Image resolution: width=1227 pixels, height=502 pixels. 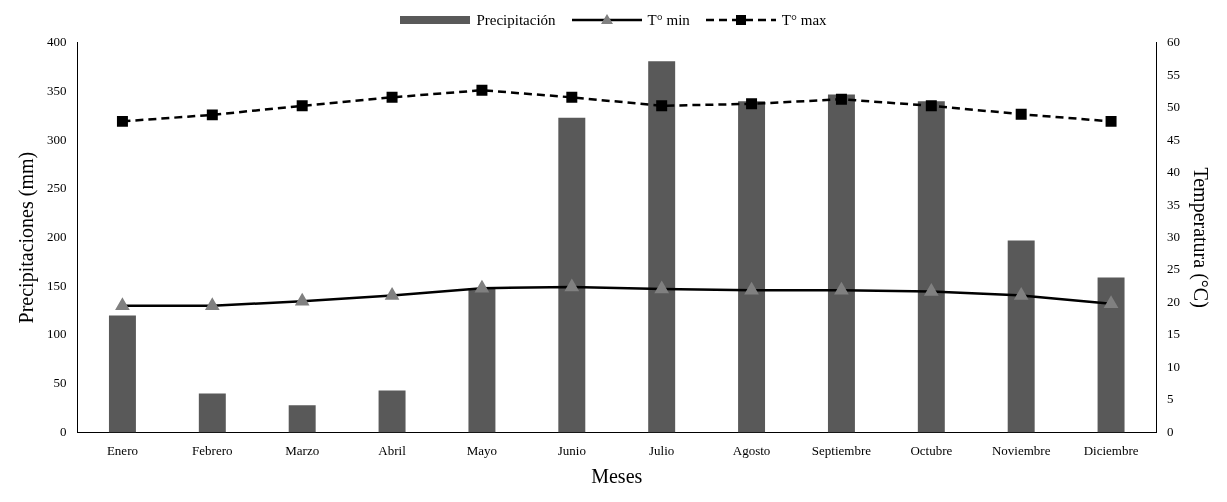 I want to click on x-axis-title: Meses, so click(x=617, y=476).